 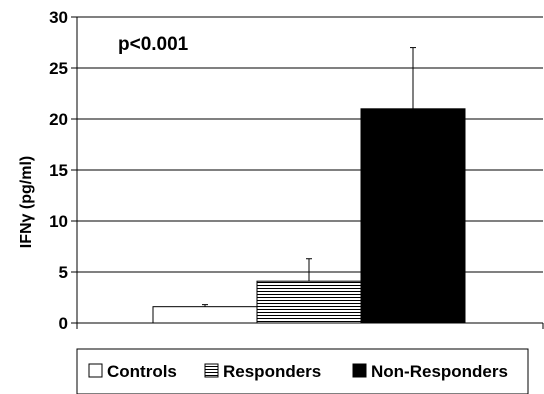 I want to click on legend-label-non-responders: Non-Responders, so click(x=439, y=371).